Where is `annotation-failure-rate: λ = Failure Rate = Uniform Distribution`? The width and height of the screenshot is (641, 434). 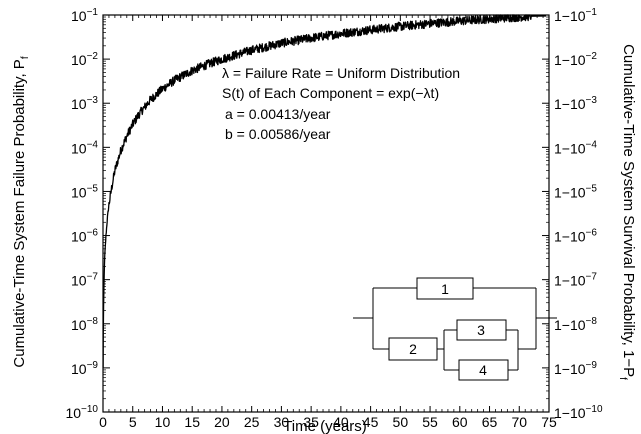 annotation-failure-rate: λ = Failure Rate = Uniform Distribution is located at coordinates (341, 73).